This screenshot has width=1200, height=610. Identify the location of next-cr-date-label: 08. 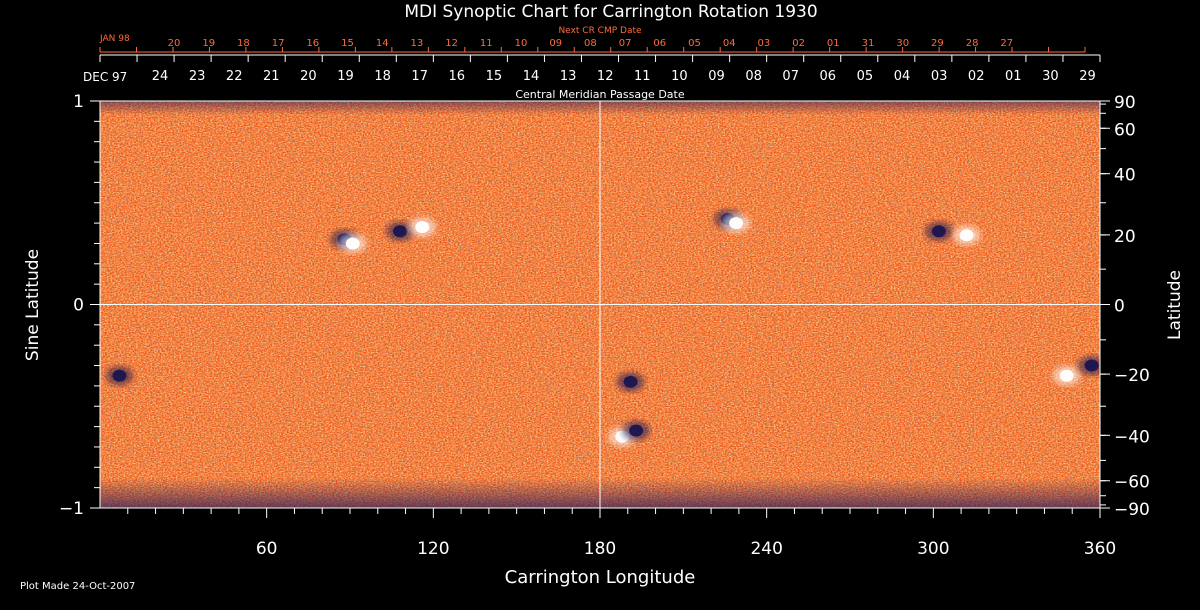
(590, 43).